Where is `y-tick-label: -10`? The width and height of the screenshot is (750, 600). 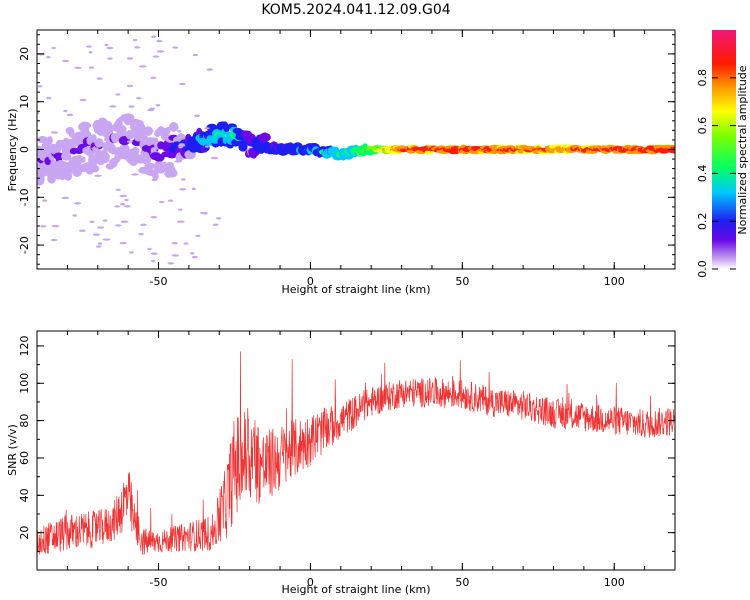 y-tick-label: -10 is located at coordinates (24, 197).